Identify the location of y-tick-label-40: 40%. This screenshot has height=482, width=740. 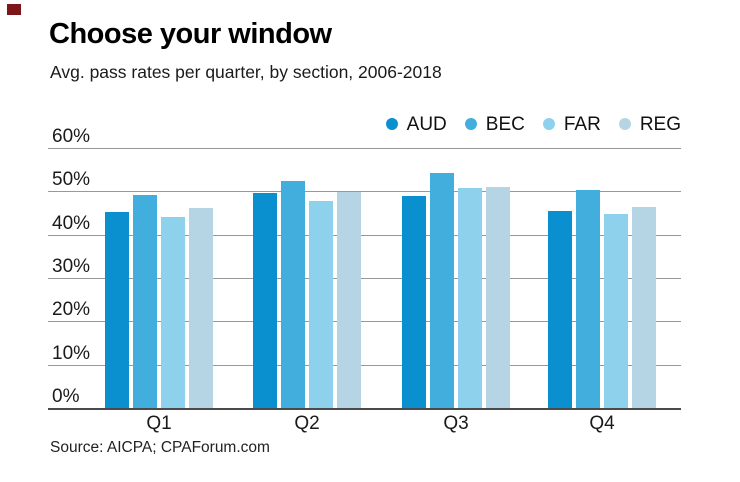
(71, 223).